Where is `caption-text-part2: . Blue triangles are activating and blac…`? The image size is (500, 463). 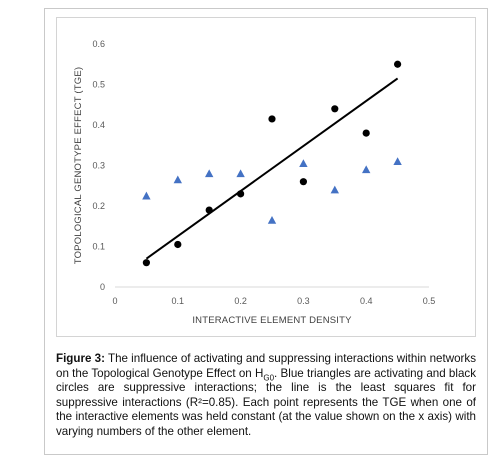
caption-text-part2: . Blue triangles are activating and blac… is located at coordinates (266, 402).